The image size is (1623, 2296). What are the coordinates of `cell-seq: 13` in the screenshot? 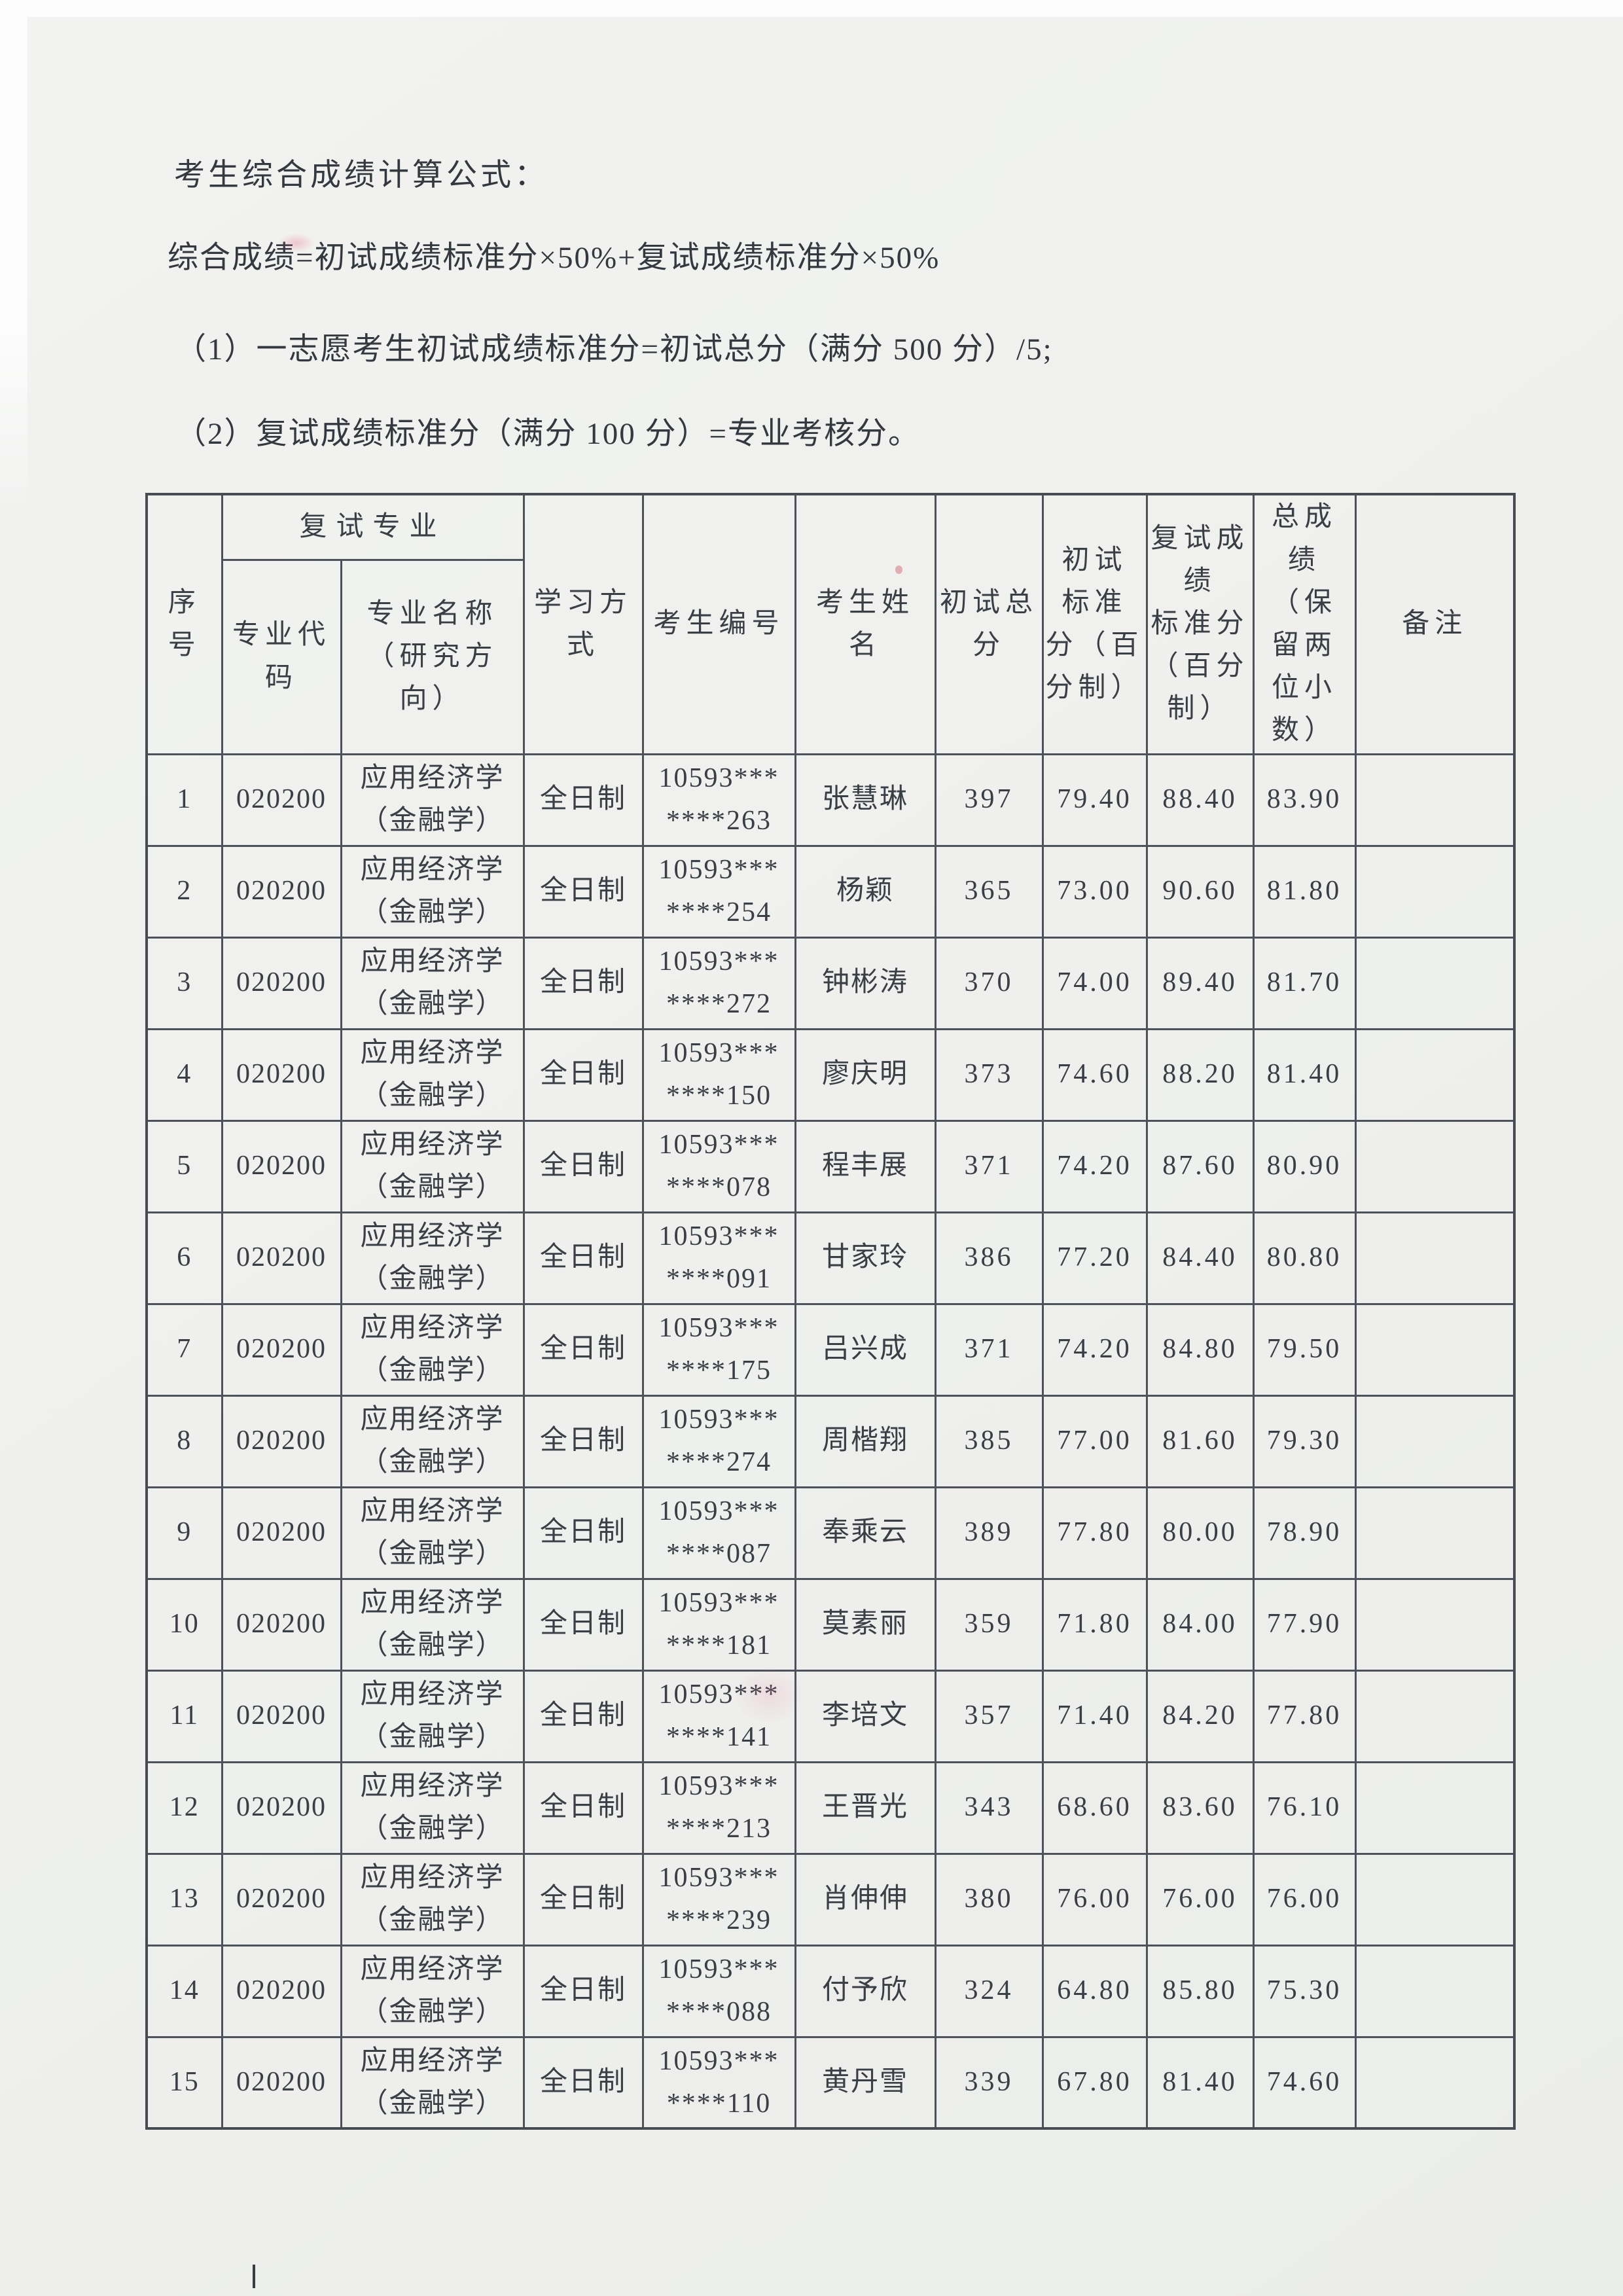 It's located at (184, 1899).